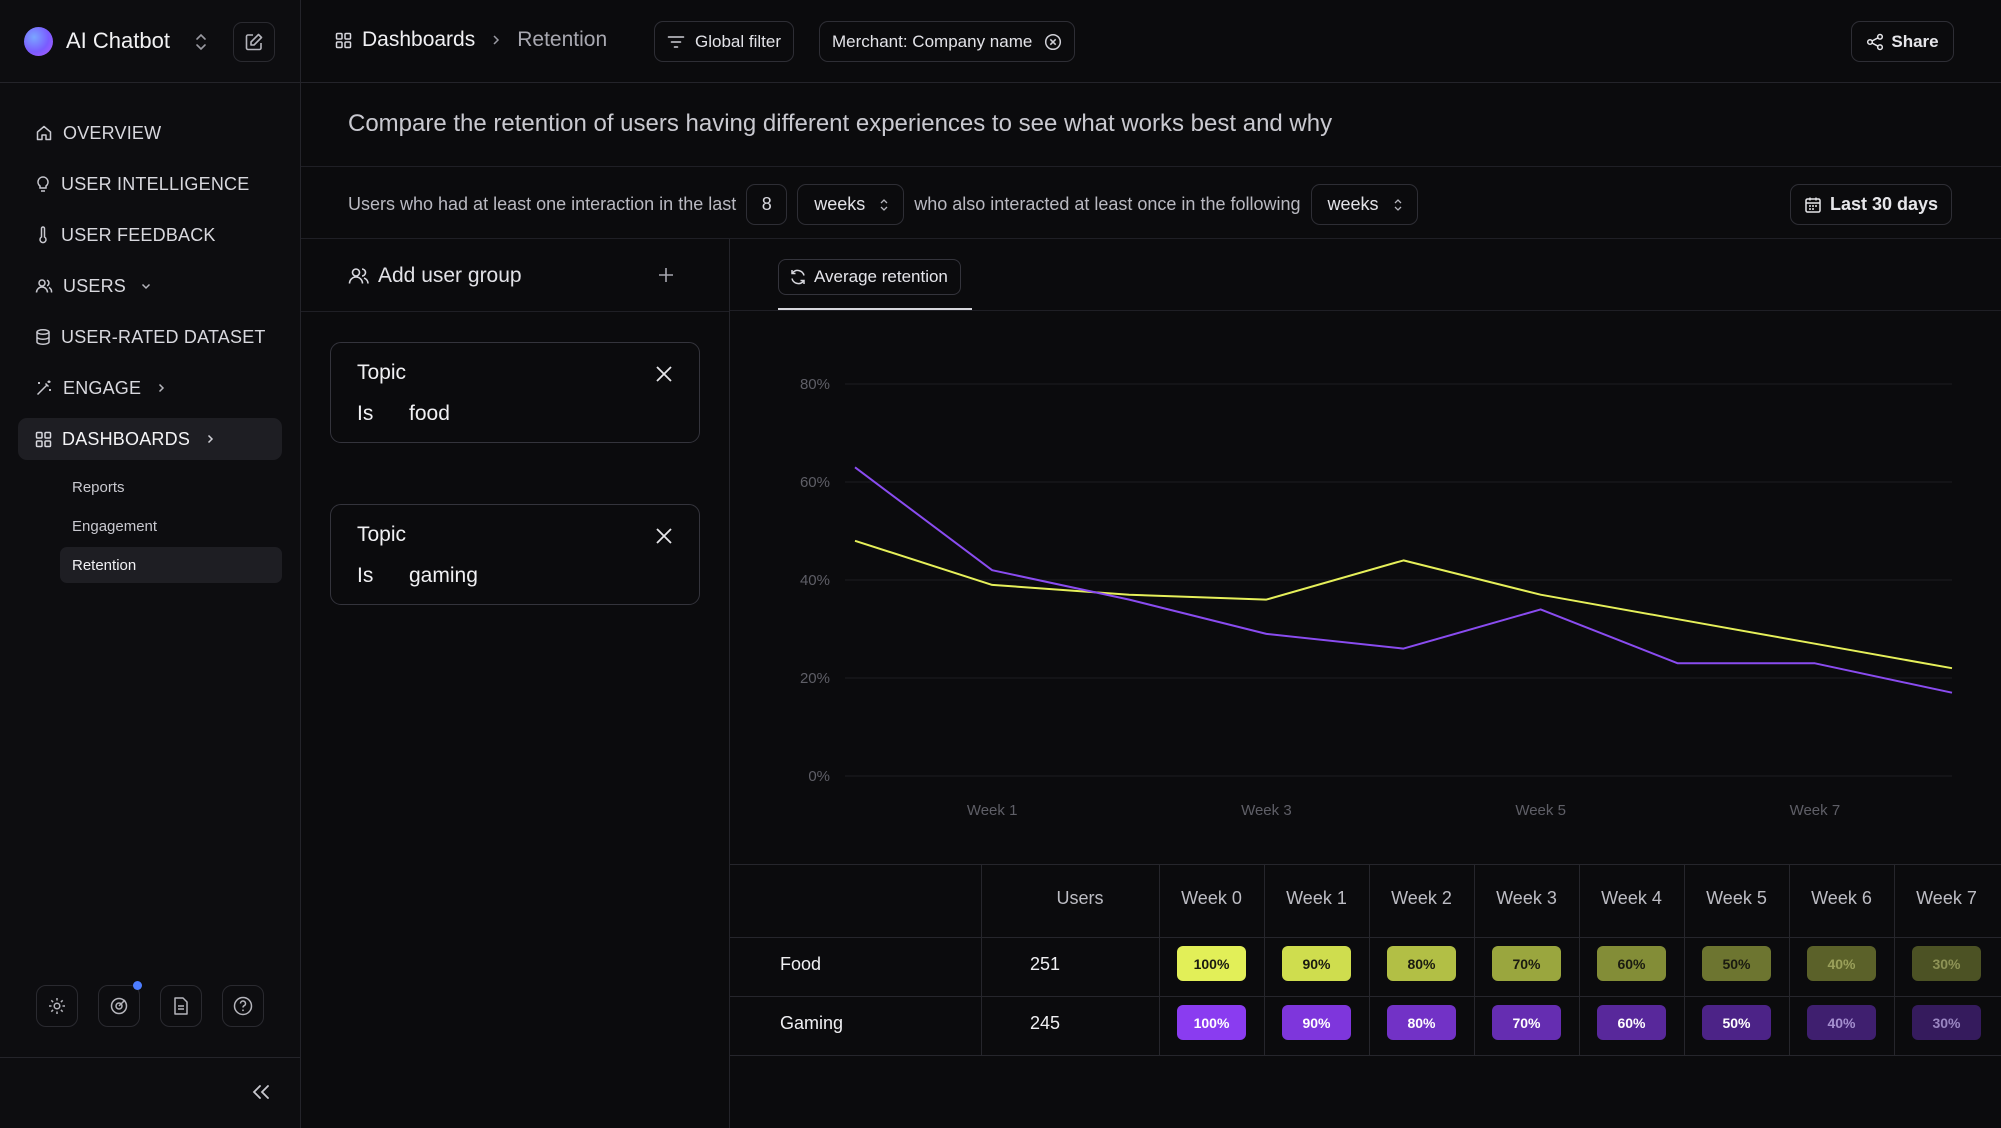  I want to click on series-line-gaming, so click(1403, 580).